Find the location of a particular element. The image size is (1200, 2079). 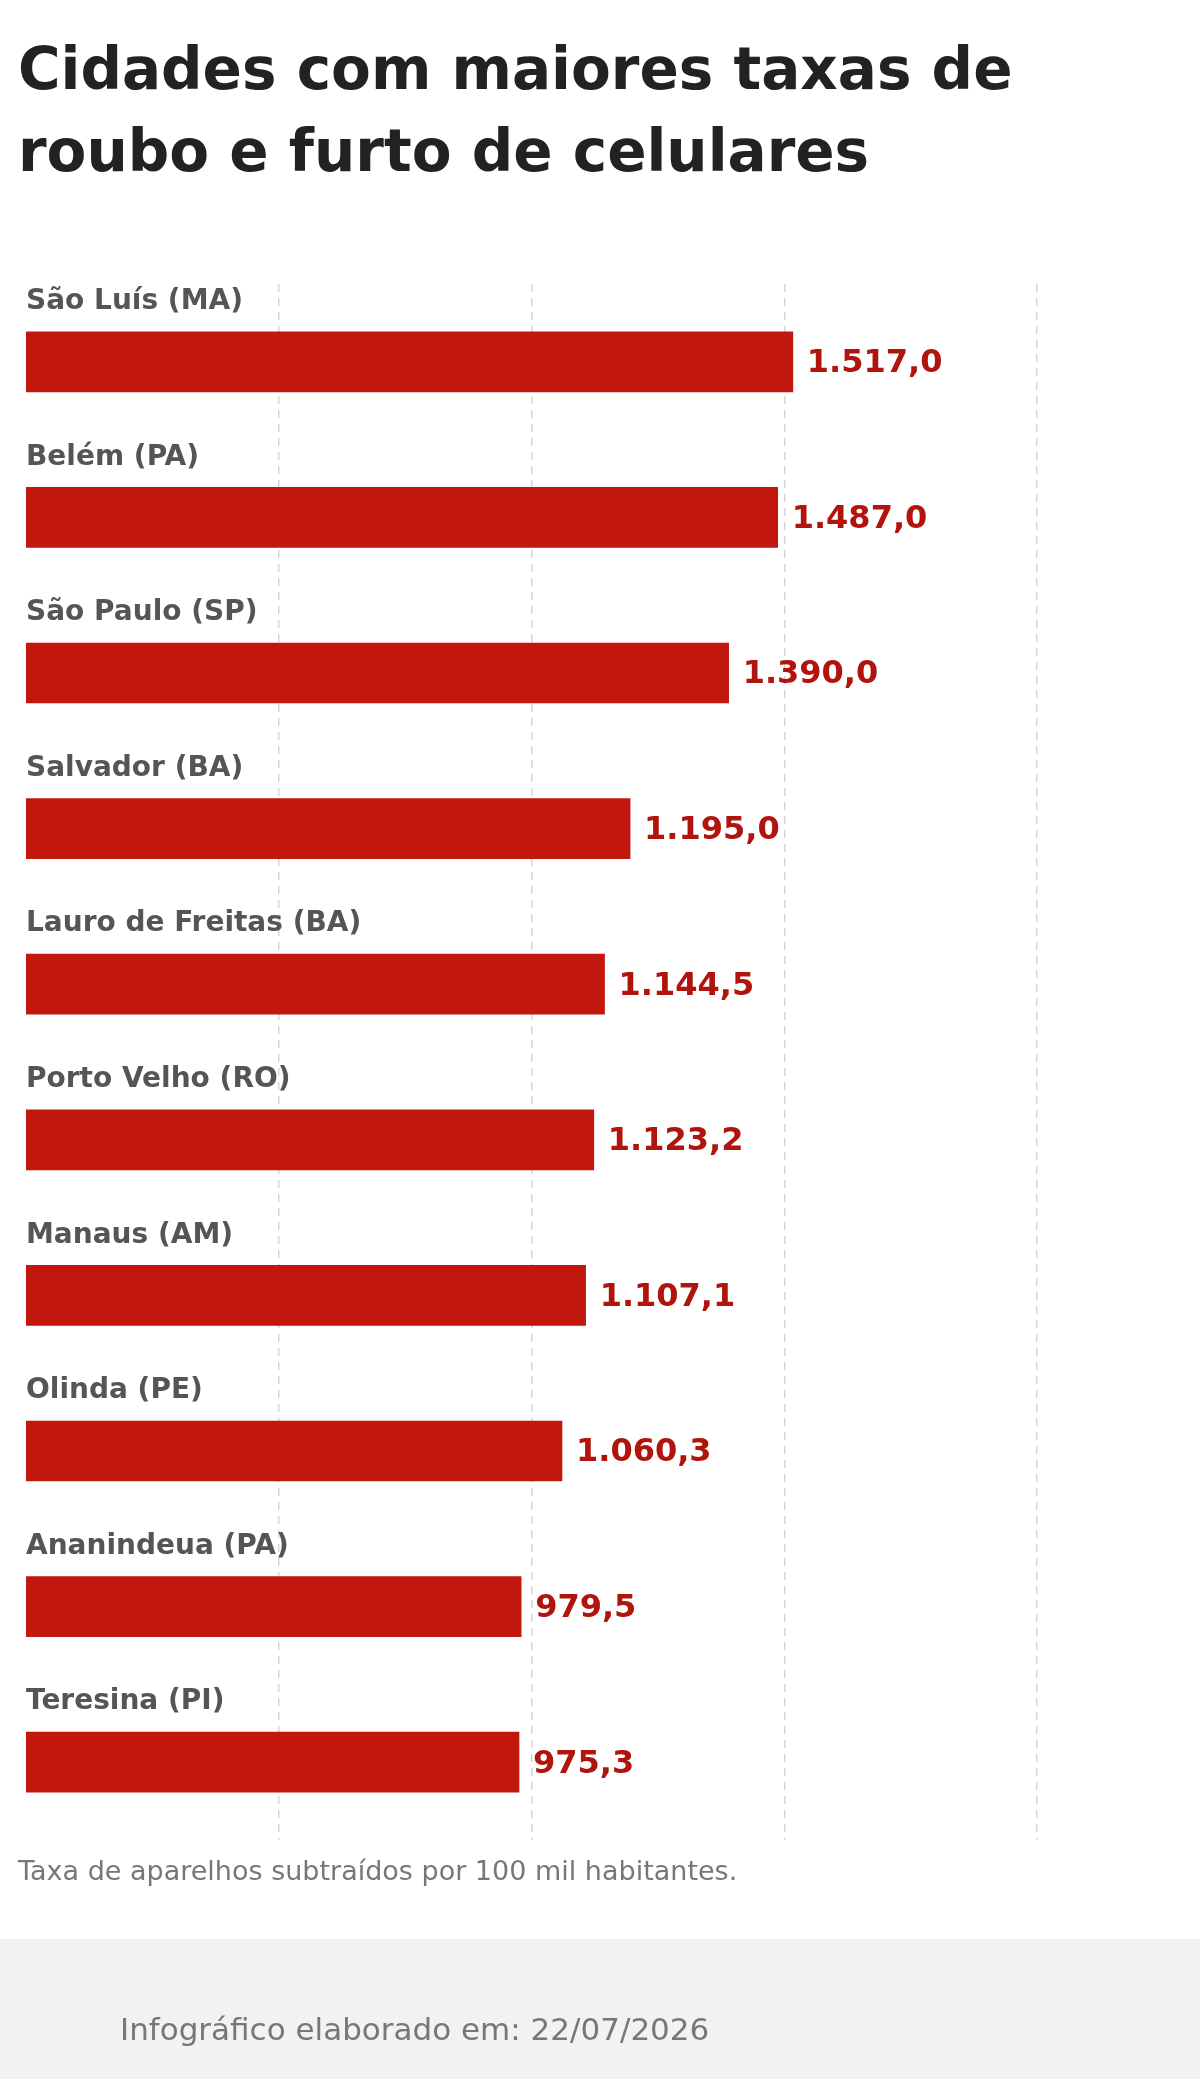

y-tick-label: Salvador (BA) is located at coordinates (135, 766).